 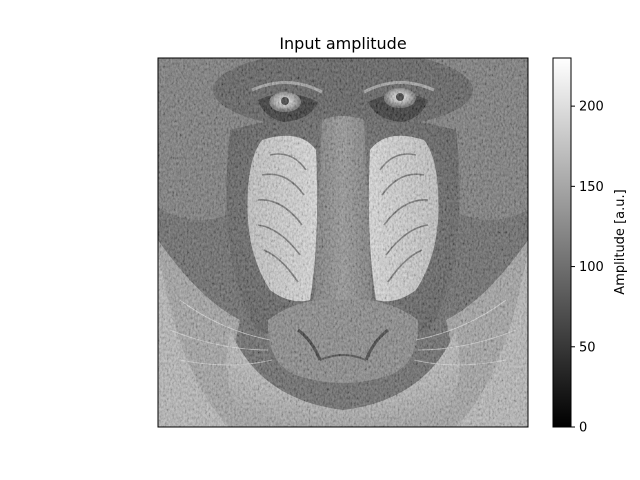 What do you see at coordinates (620, 241) in the screenshot?
I see `colorbar-label: Amplitude [a.u.]` at bounding box center [620, 241].